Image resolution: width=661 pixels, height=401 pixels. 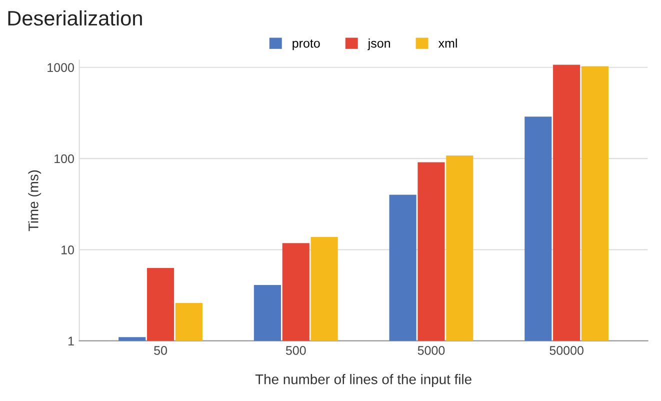 I want to click on legend-label: proto, so click(x=306, y=45).